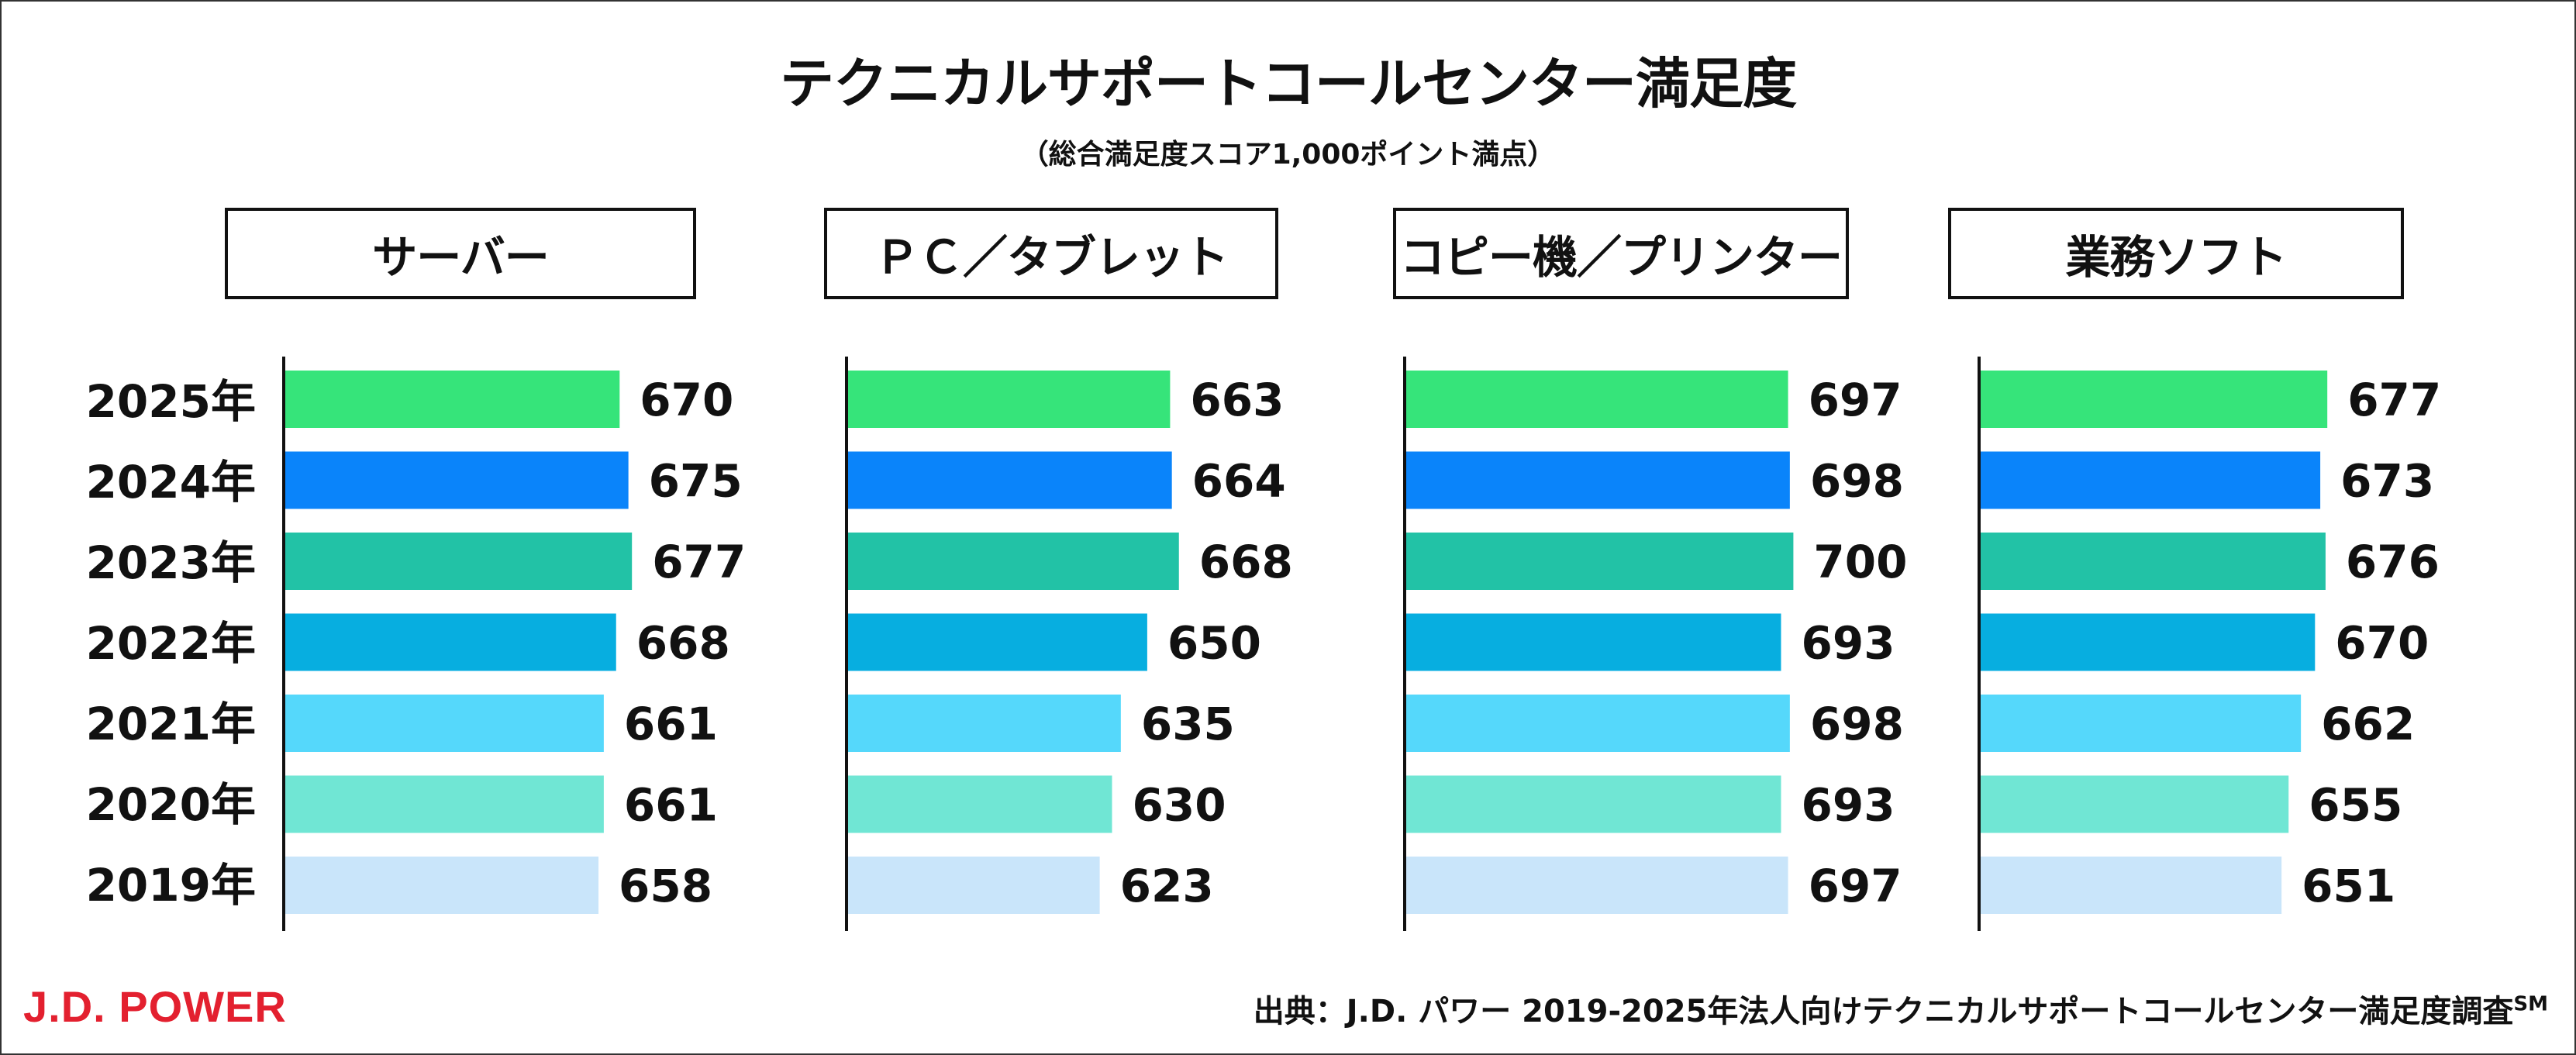 This screenshot has width=2576, height=1055. I want to click on value-label-copier-printer-2021: 698, so click(1857, 724).